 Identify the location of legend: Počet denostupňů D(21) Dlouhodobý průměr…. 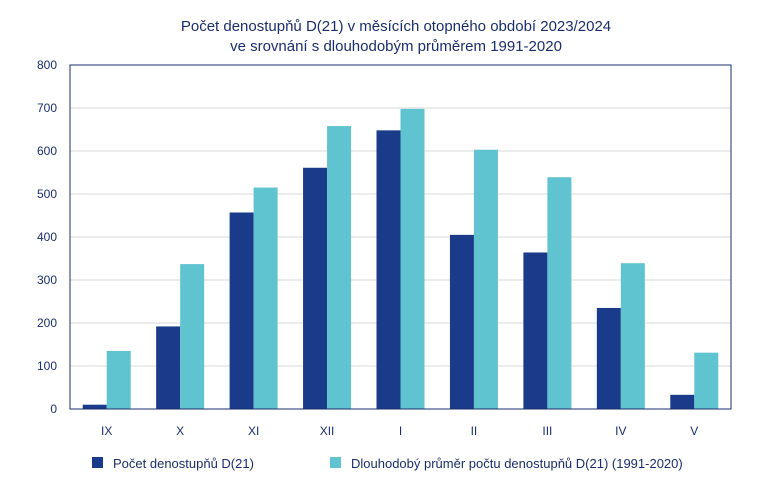
(387, 463).